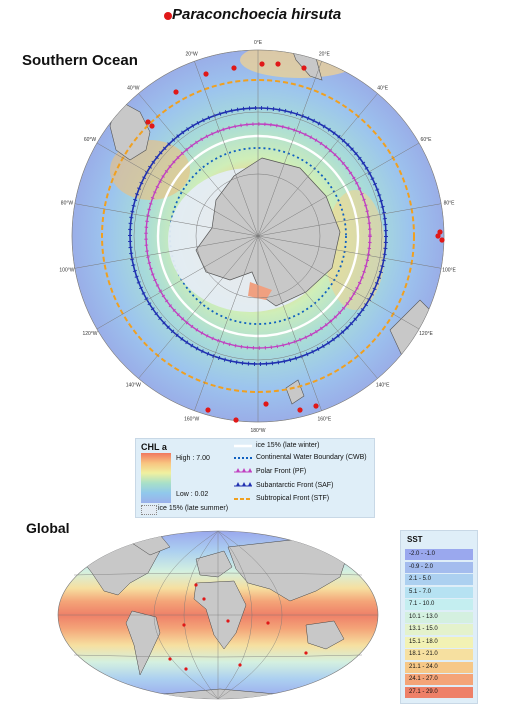 The image size is (505, 714). Describe the element at coordinates (439, 629) in the screenshot. I see `sst-range-row: 13.1 - 15.0` at that location.